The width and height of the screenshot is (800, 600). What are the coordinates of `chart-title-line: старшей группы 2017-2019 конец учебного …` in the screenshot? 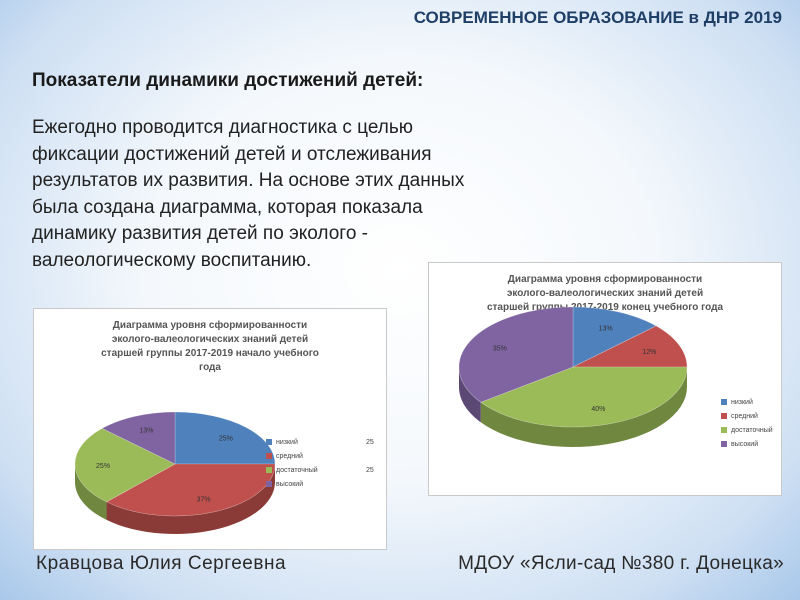 It's located at (605, 307).